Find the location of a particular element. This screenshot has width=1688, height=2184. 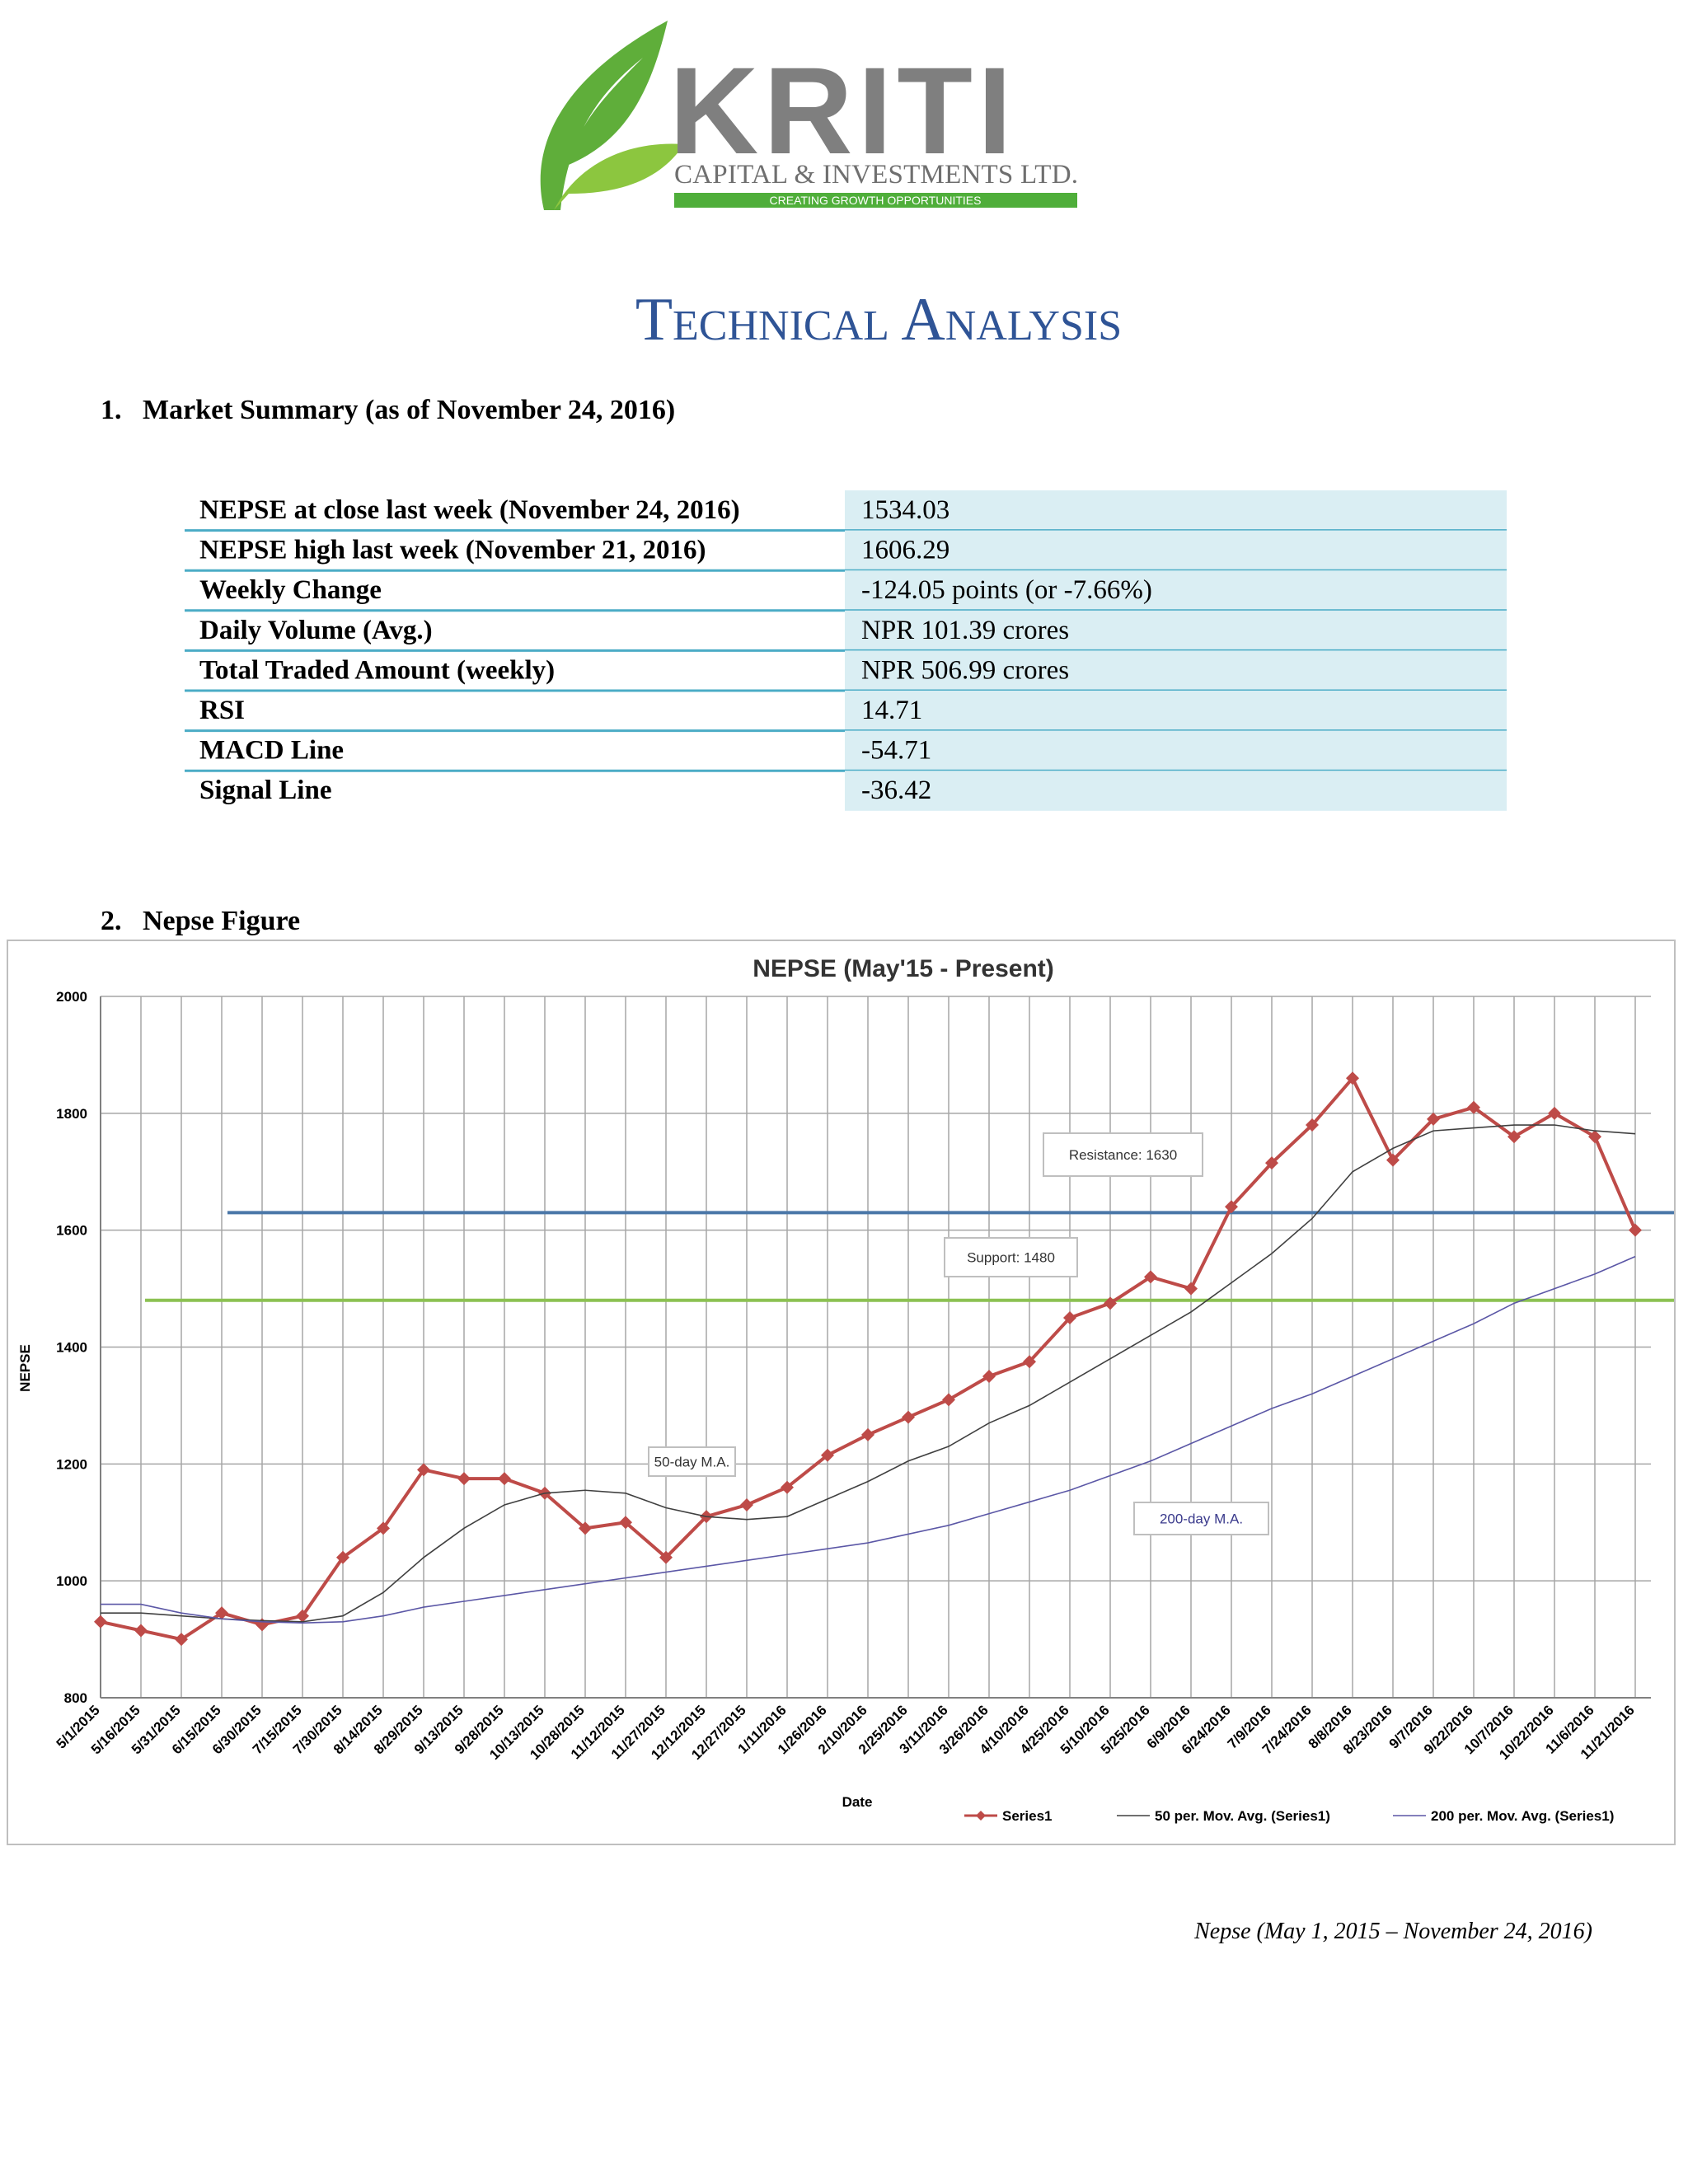

y-axis-label: NEPSE is located at coordinates (25, 1368).